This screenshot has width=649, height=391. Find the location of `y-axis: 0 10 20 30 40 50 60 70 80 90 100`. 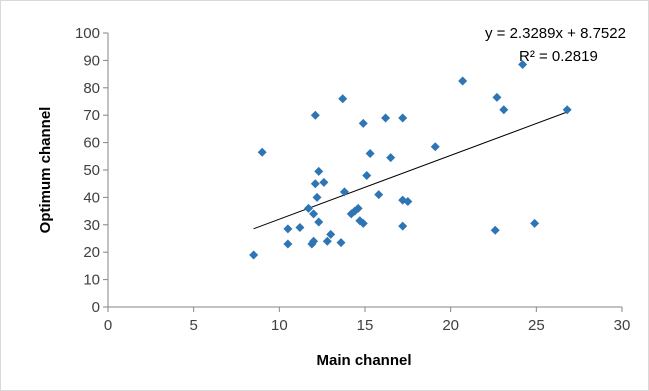

y-axis: 0 10 20 30 40 50 60 70 80 90 100 is located at coordinates (92, 170).